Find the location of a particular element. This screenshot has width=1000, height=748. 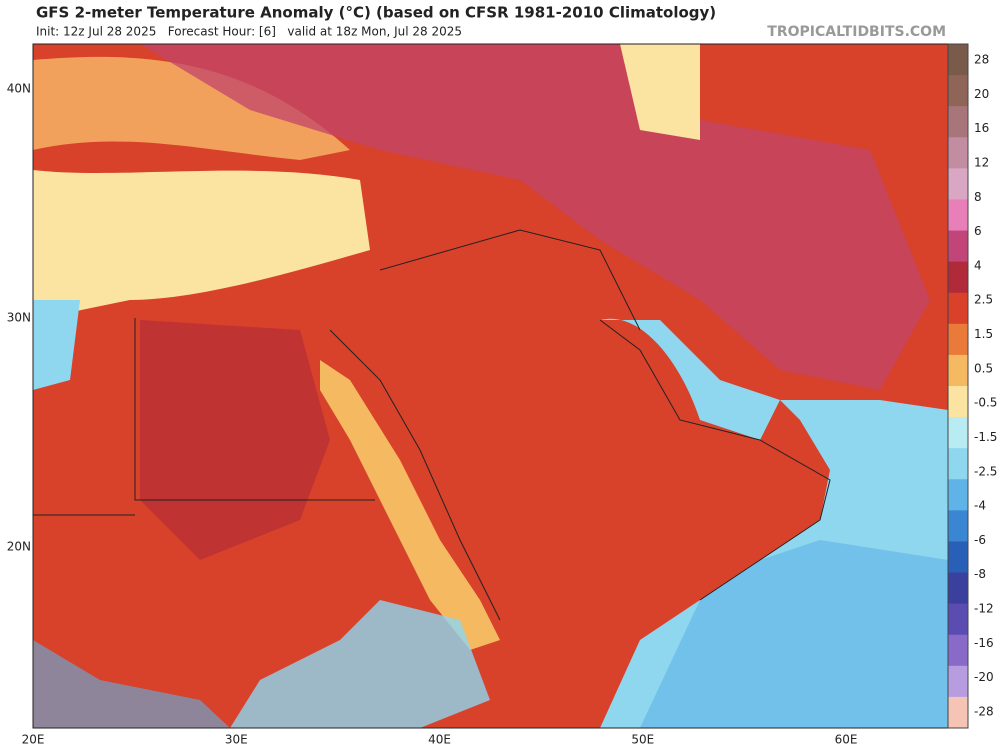

lon-label: 40E is located at coordinates (439, 740).